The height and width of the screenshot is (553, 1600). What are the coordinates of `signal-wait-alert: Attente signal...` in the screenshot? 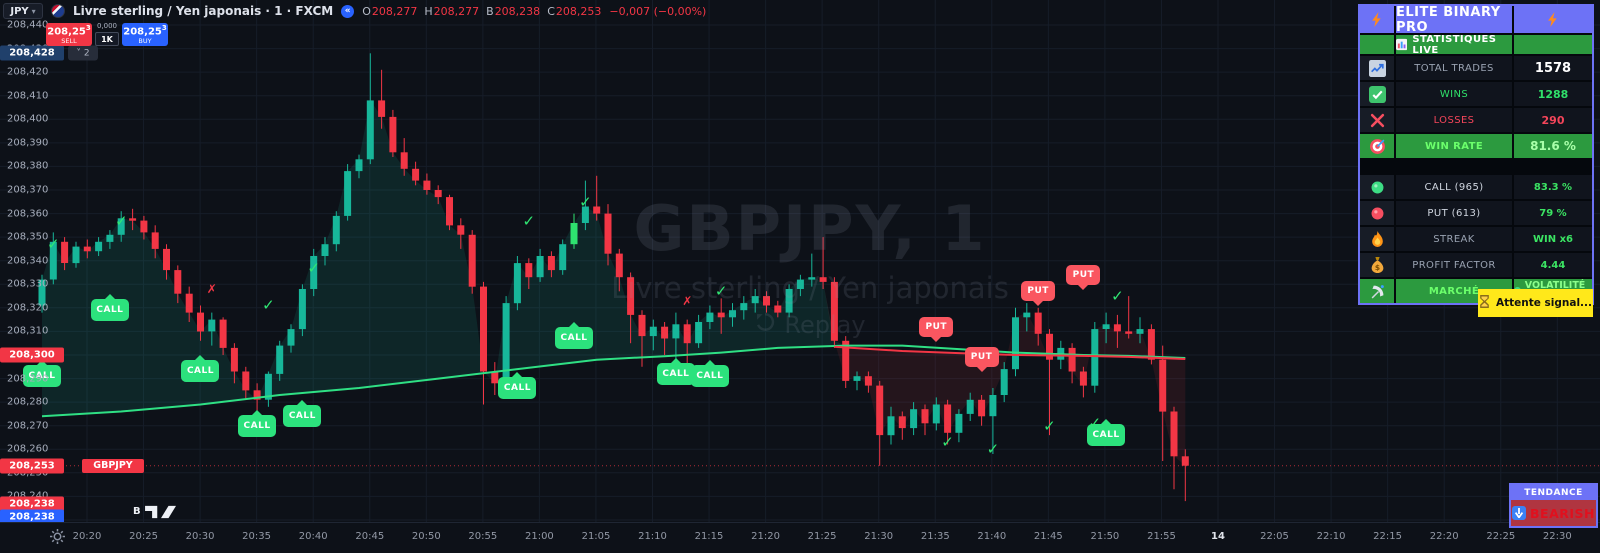 It's located at (1535, 303).